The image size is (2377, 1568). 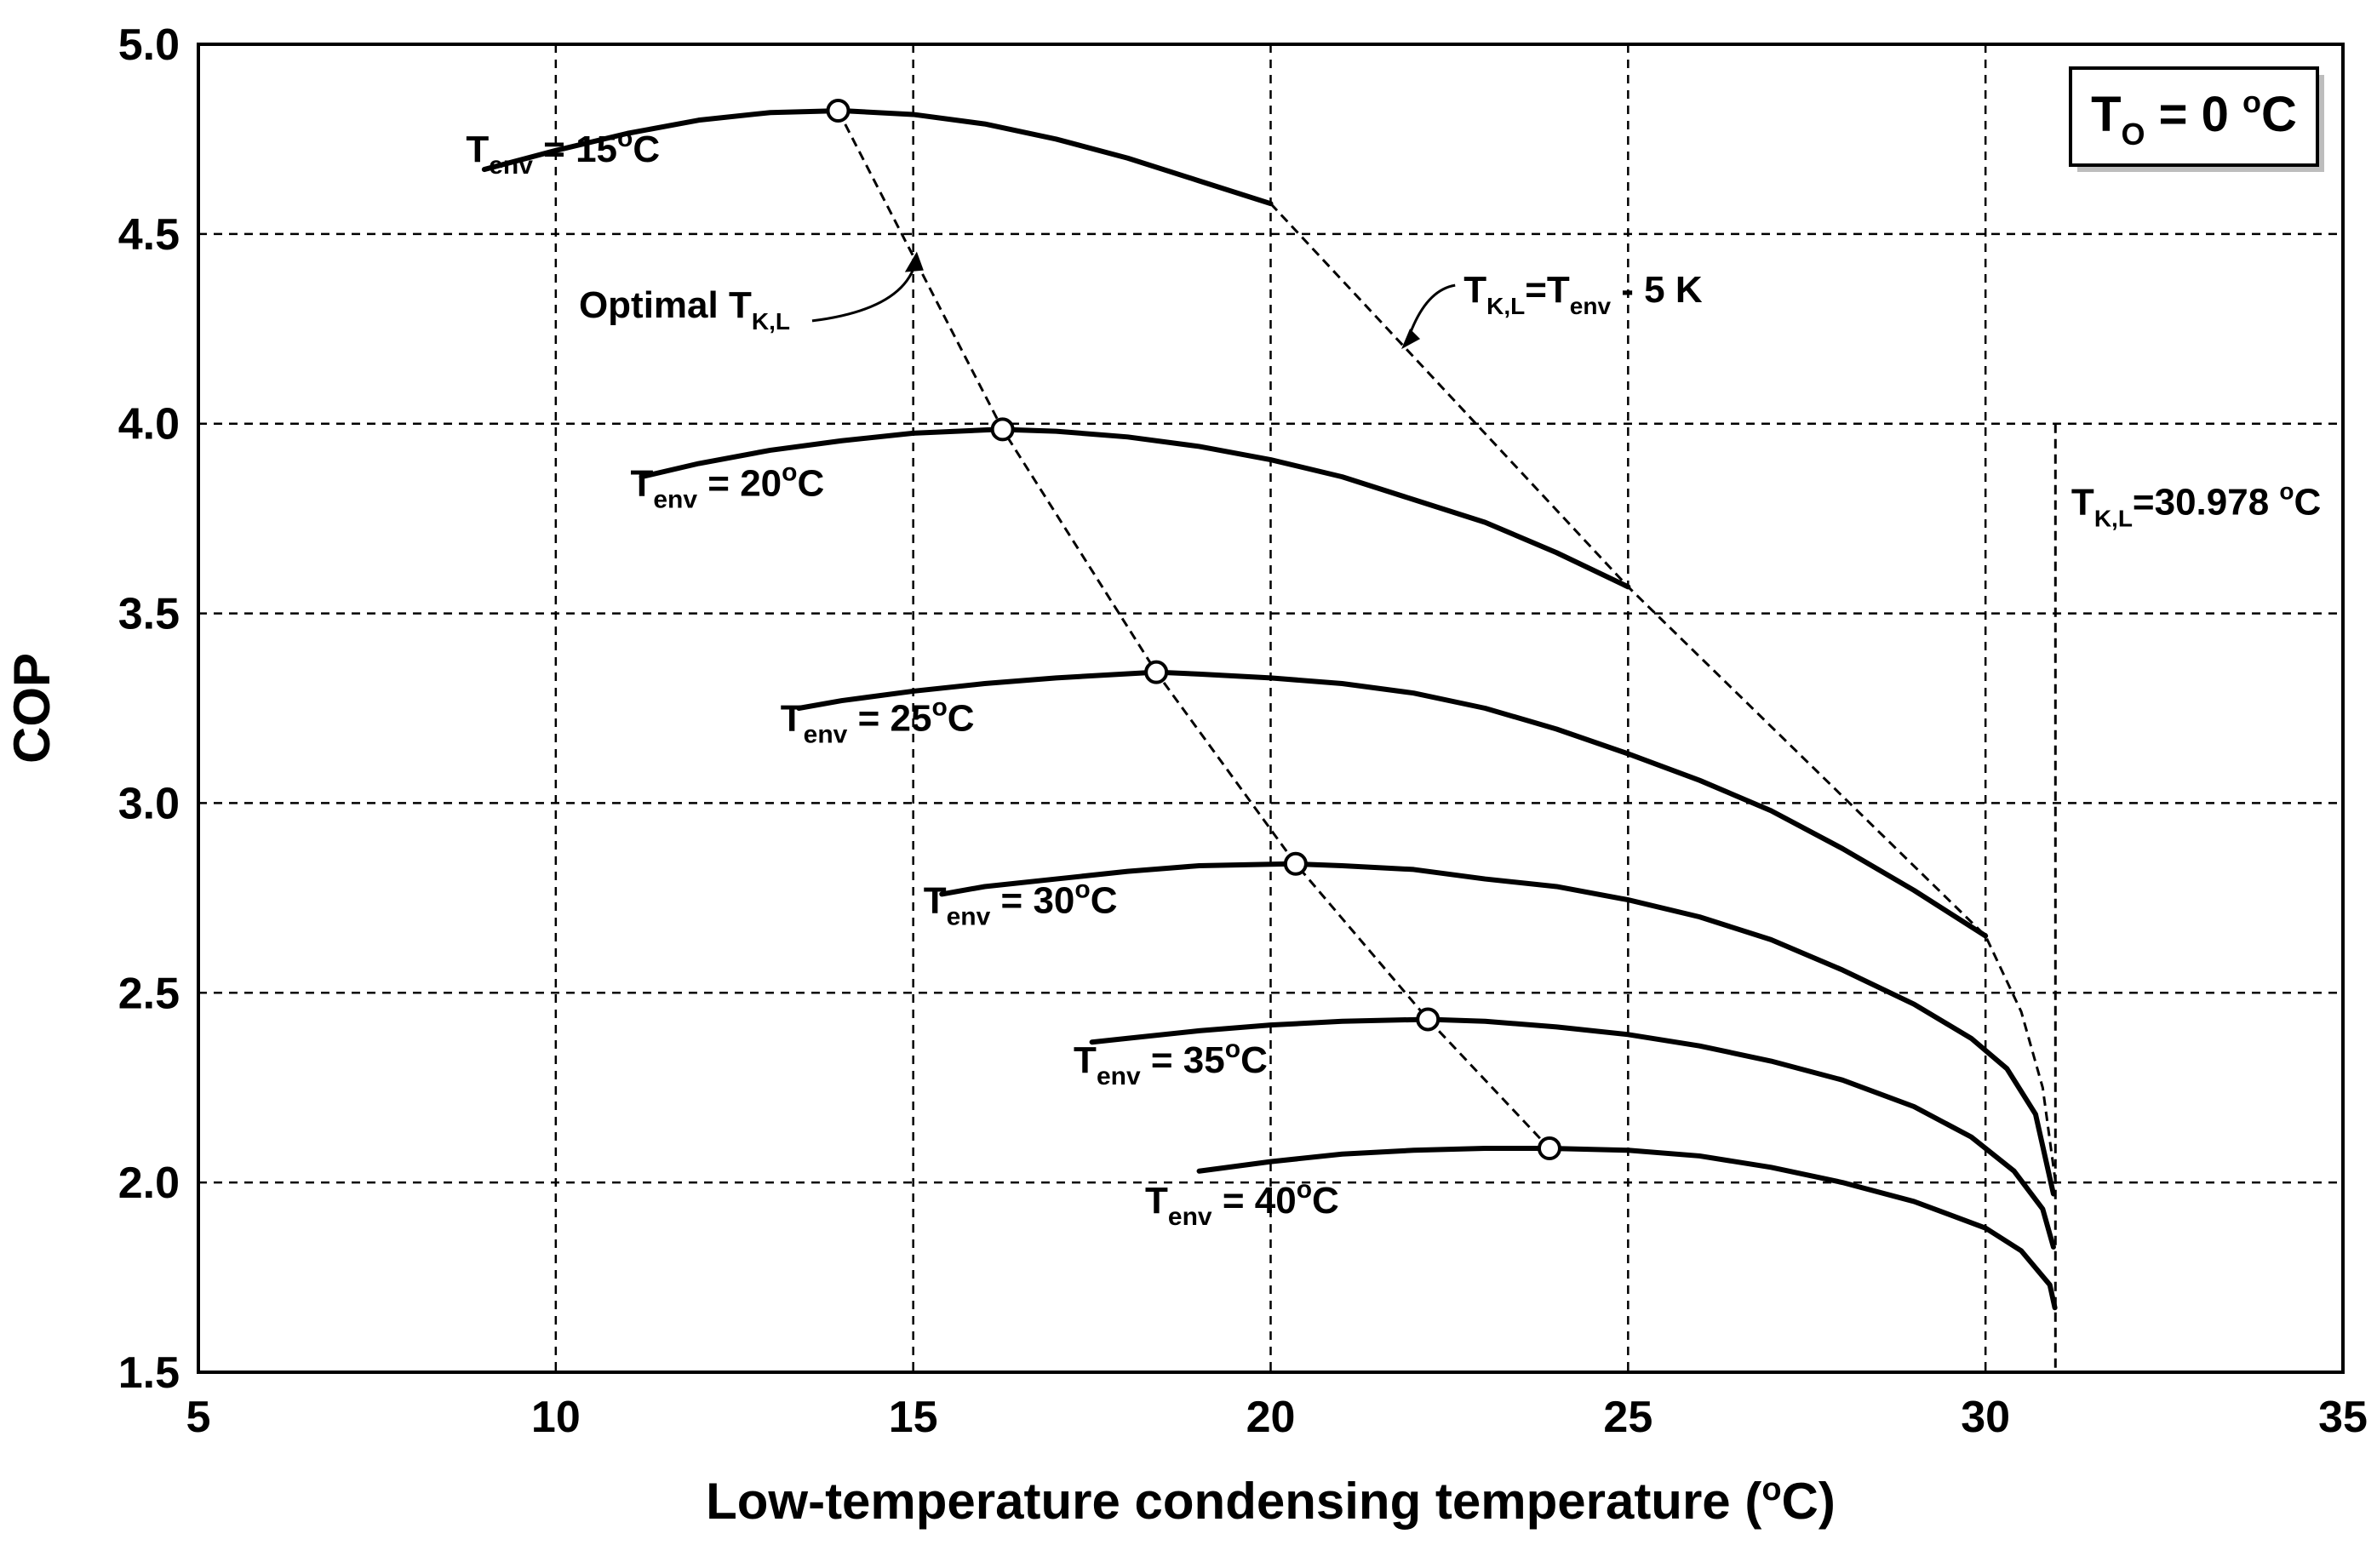 What do you see at coordinates (1657, 290) in the screenshot?
I see `limit-annotation-rest: - 5 K` at bounding box center [1657, 290].